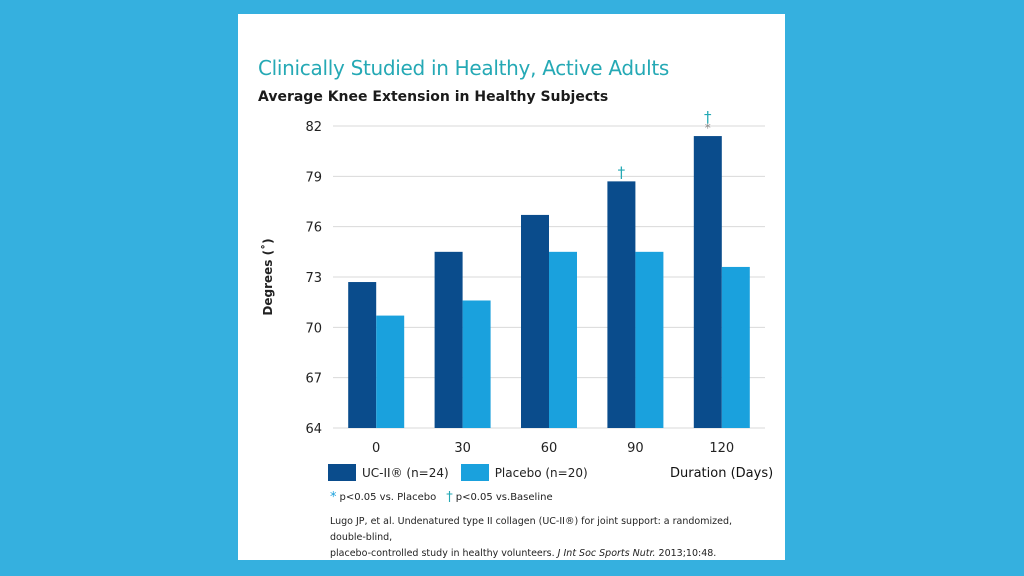 The width and height of the screenshot is (1024, 576). Describe the element at coordinates (708, 128) in the screenshot. I see `asterisk-annotation: *` at that location.